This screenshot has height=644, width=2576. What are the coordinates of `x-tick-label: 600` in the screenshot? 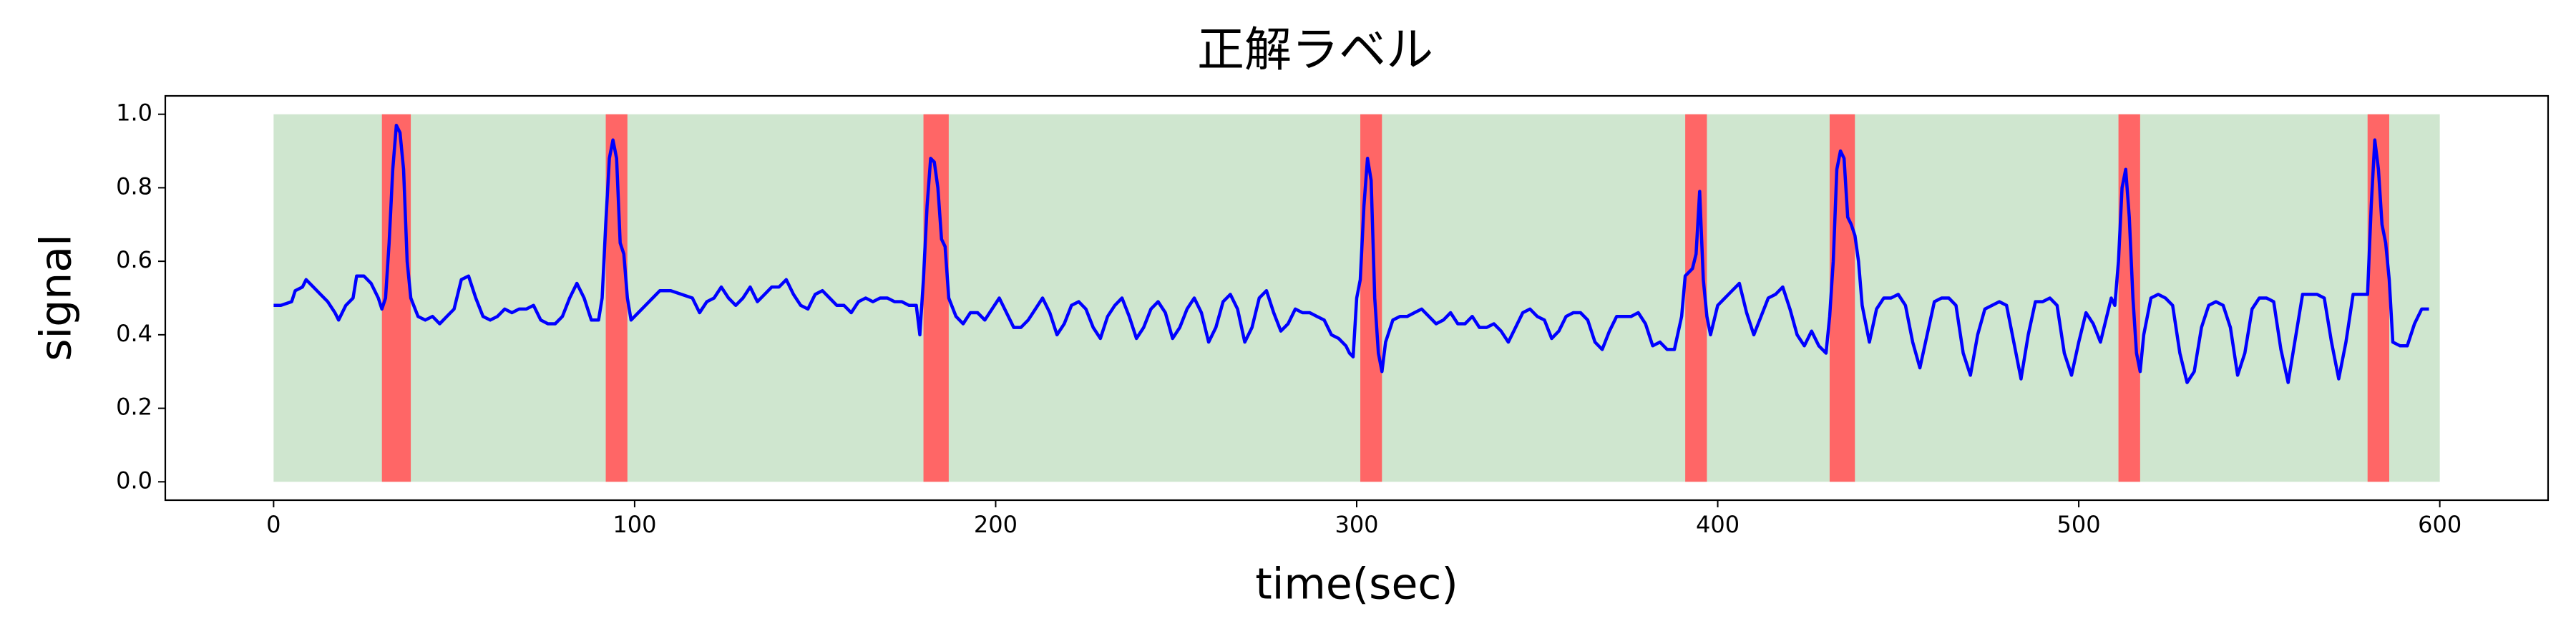 It's located at (2440, 524).